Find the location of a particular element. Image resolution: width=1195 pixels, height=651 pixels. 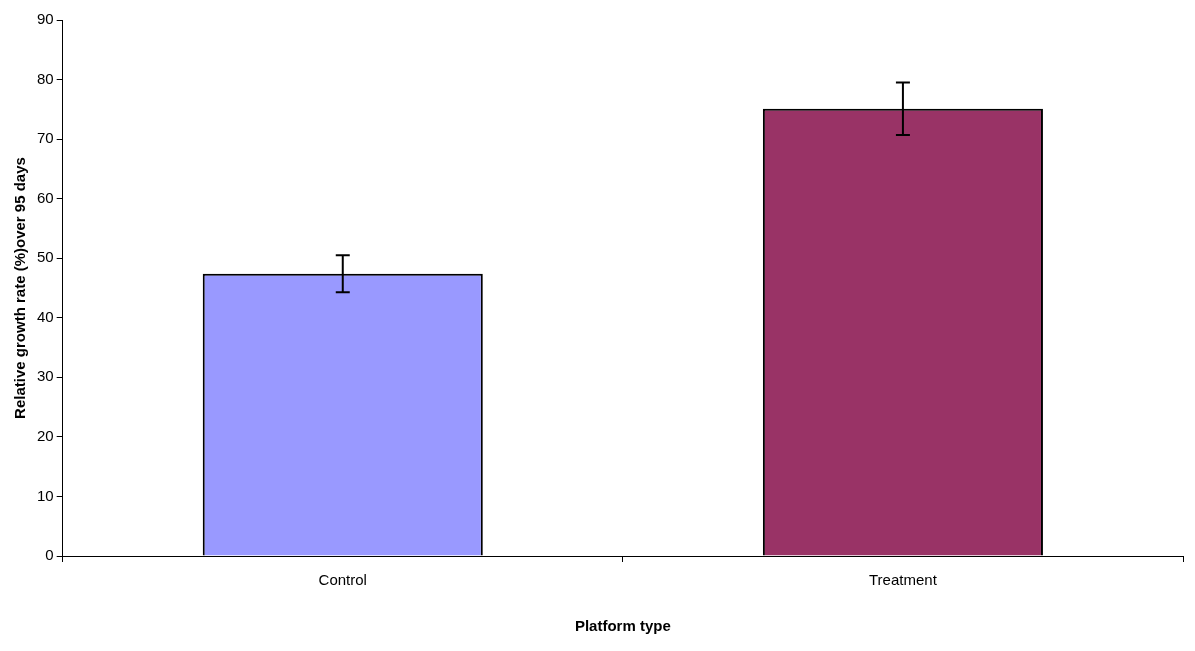

y-axis-title: Relative growth rate (%)over 95 days is located at coordinates (20, 288).